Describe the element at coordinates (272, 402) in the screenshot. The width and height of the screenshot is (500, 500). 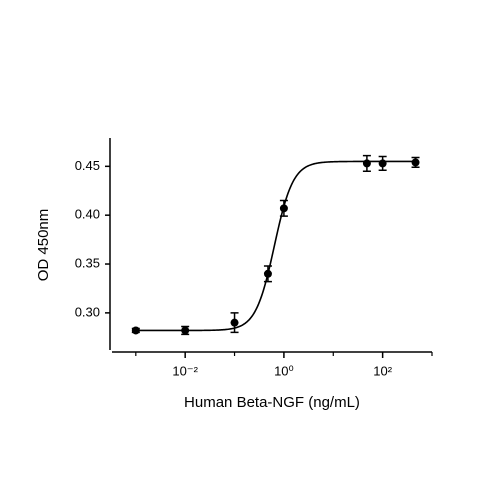
I see `x-axis-title: Human Beta-NGF (ng/mL)` at that location.